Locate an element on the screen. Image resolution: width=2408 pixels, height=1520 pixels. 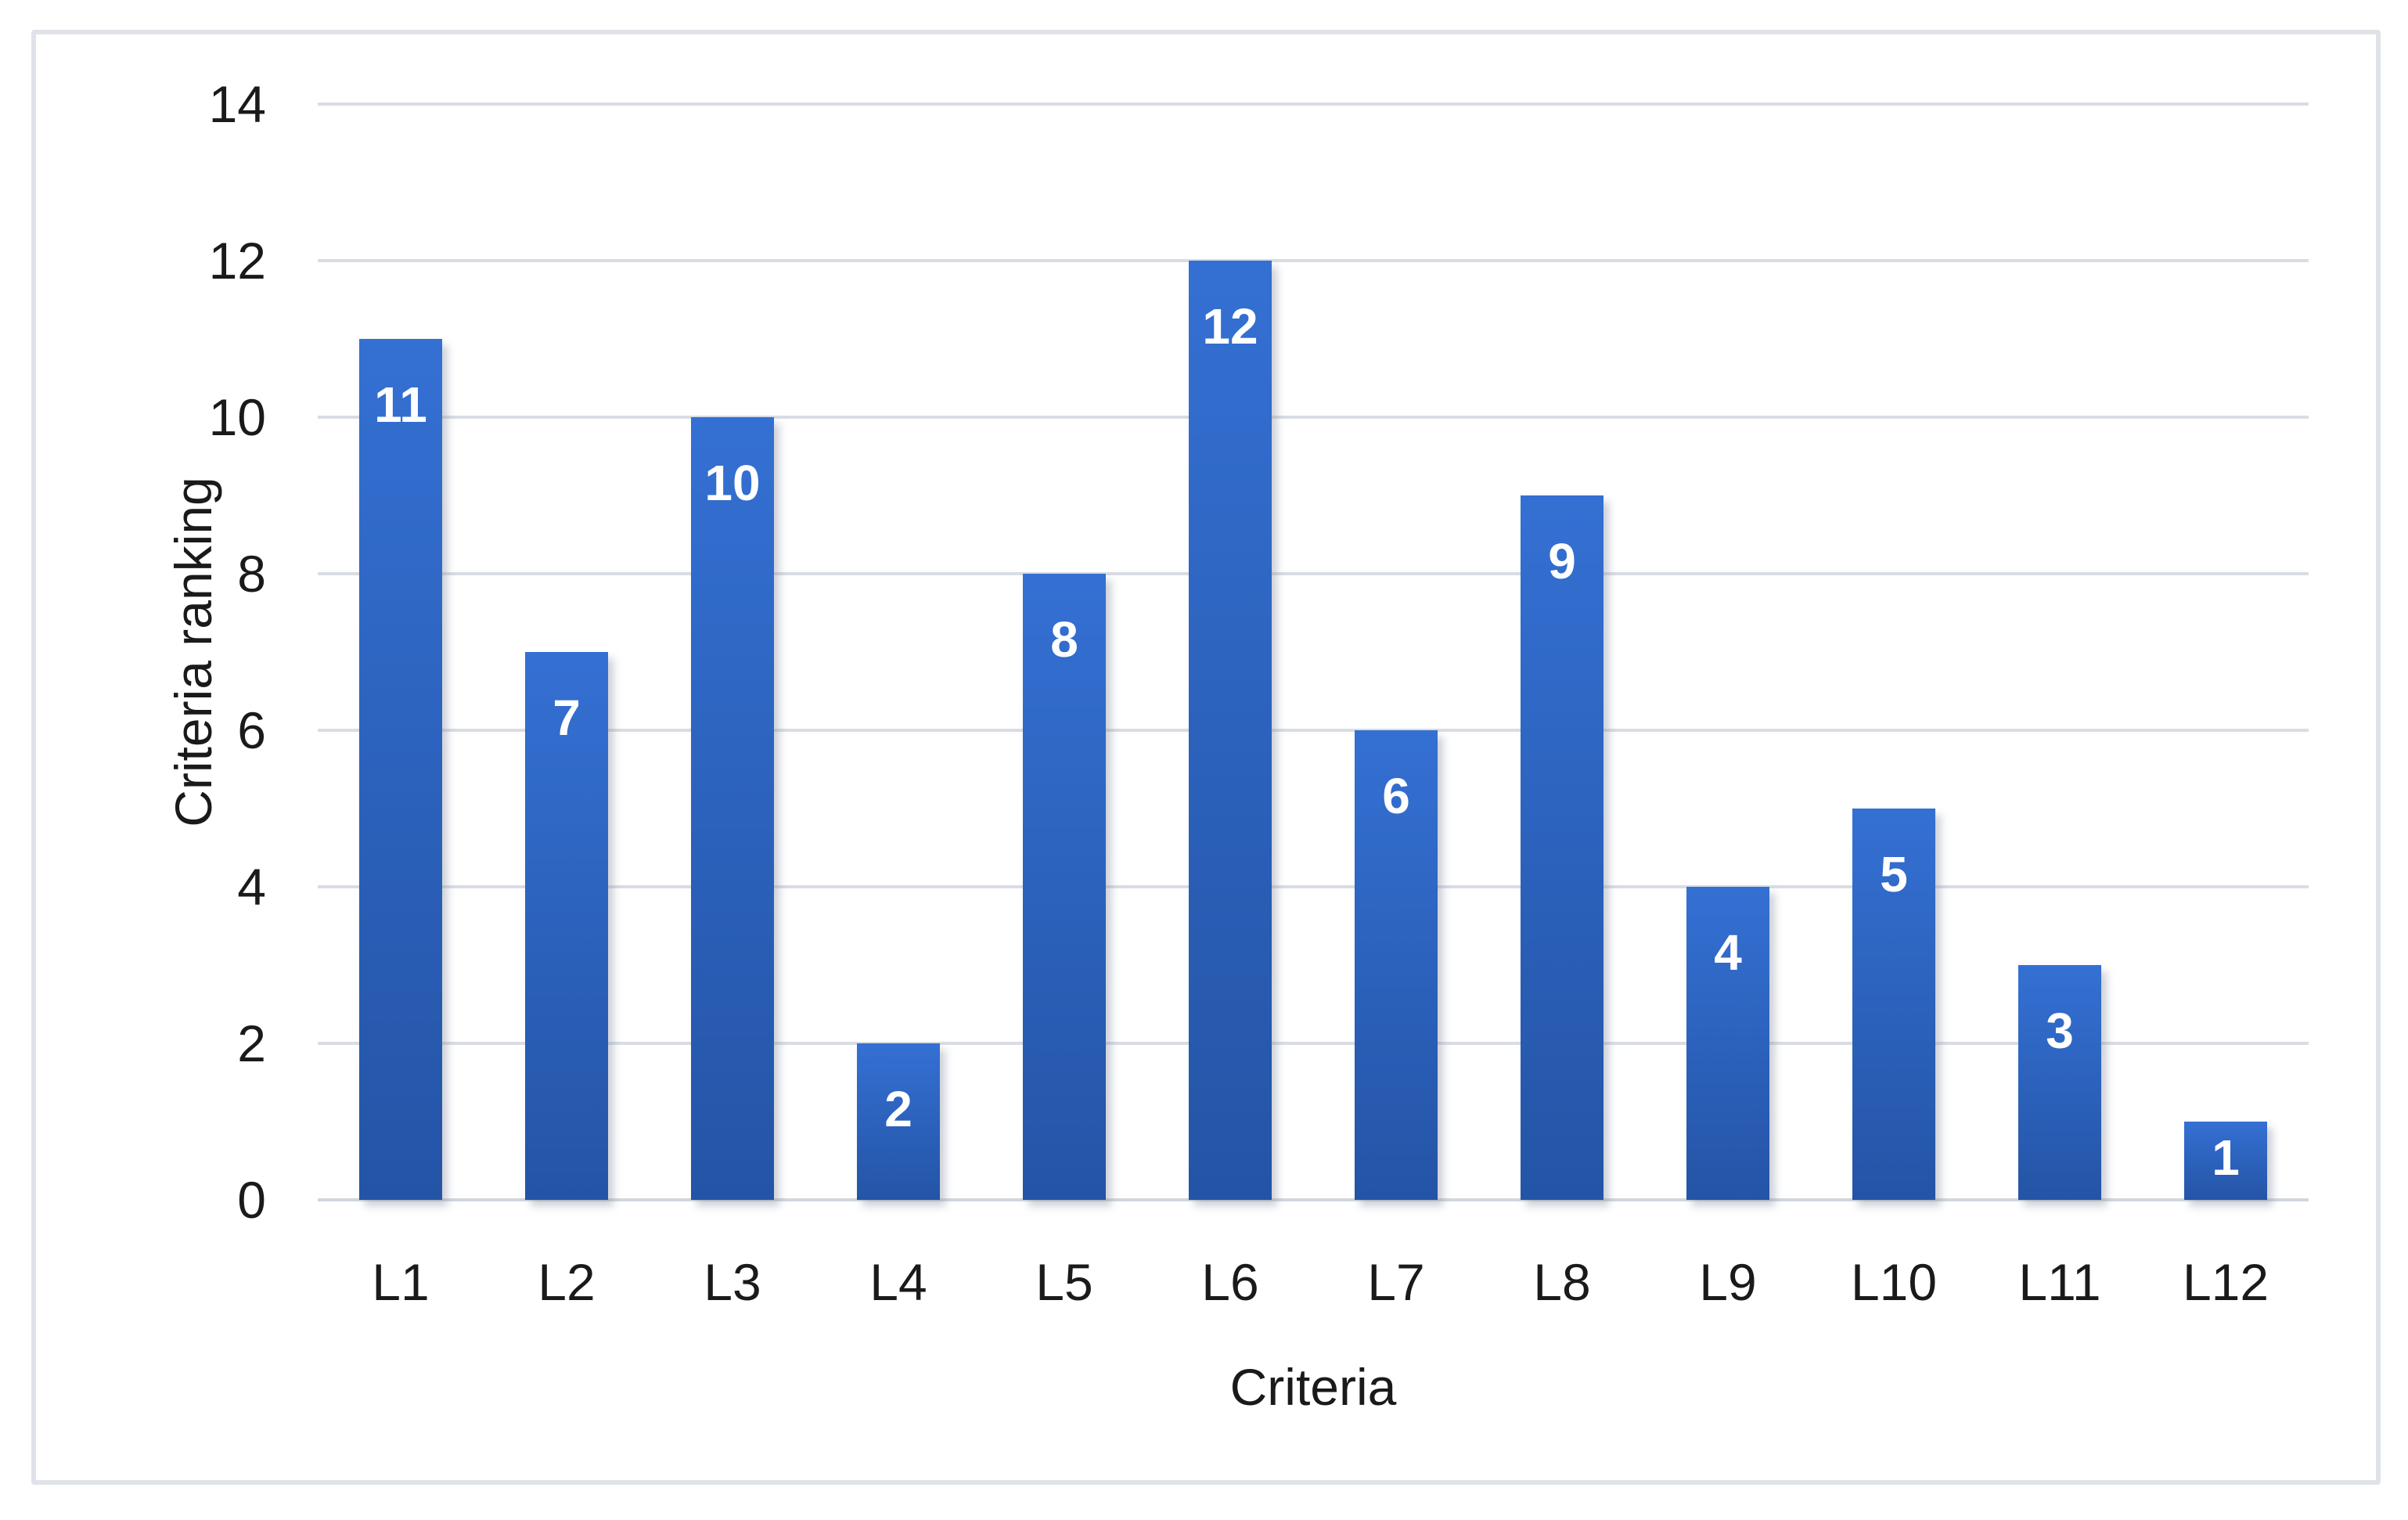
x-tick-label-L8: L8 is located at coordinates (1562, 1282).